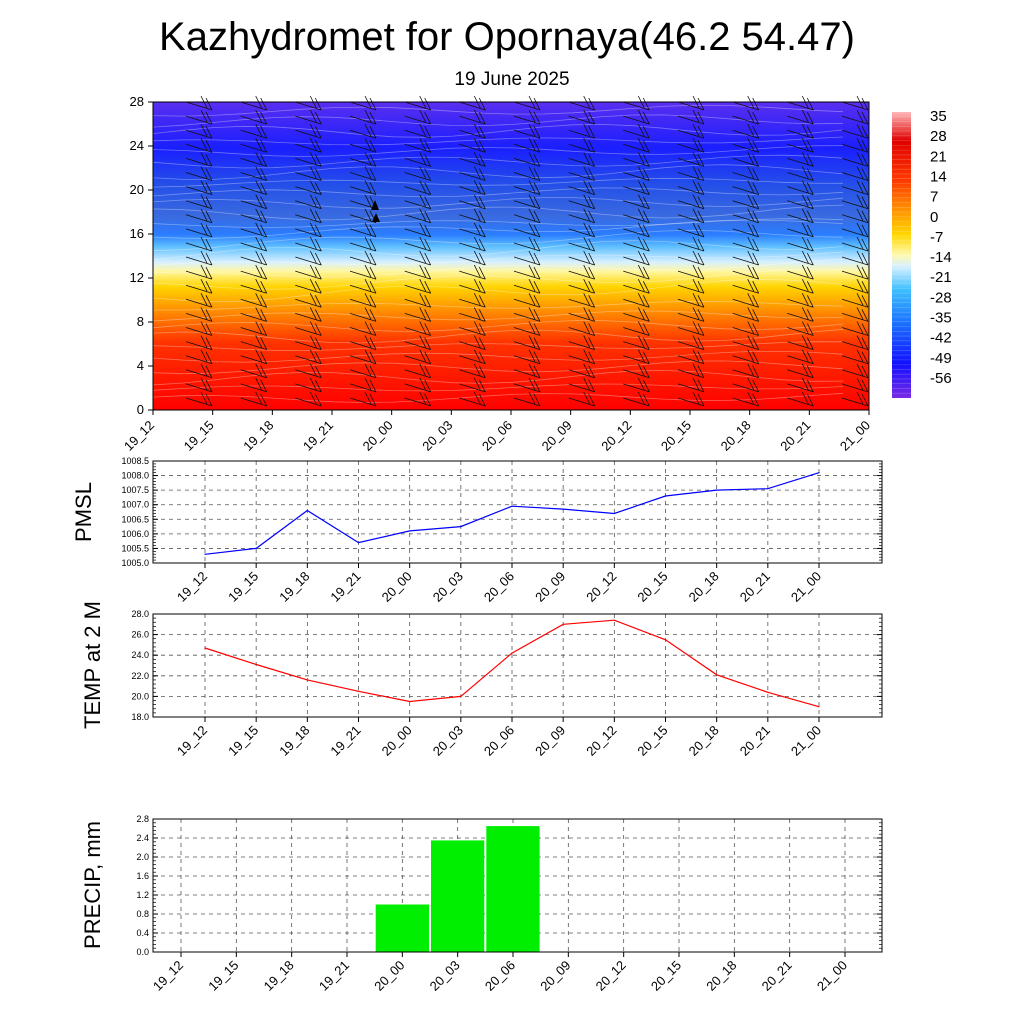  What do you see at coordinates (941, 378) in the screenshot?
I see `colorbar-label: -56` at bounding box center [941, 378].